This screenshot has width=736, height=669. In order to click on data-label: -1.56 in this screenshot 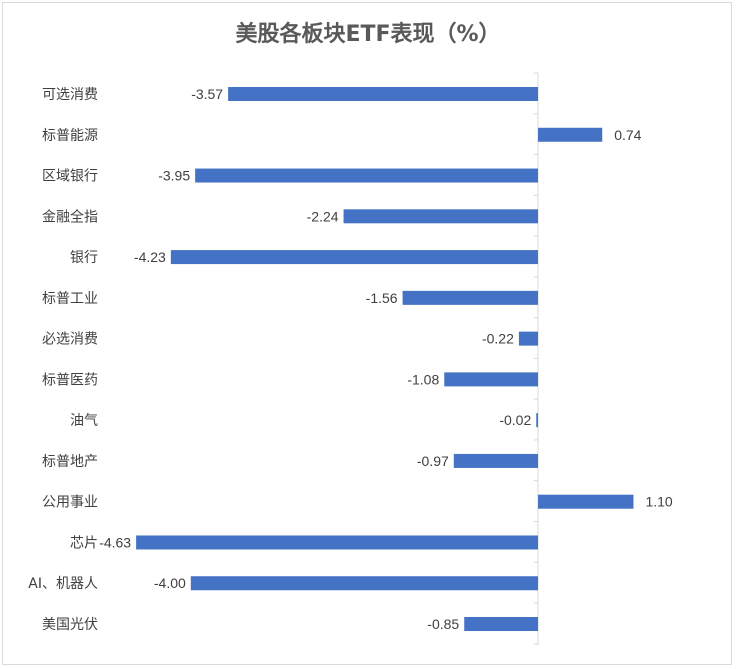, I will do `click(382, 298)`.